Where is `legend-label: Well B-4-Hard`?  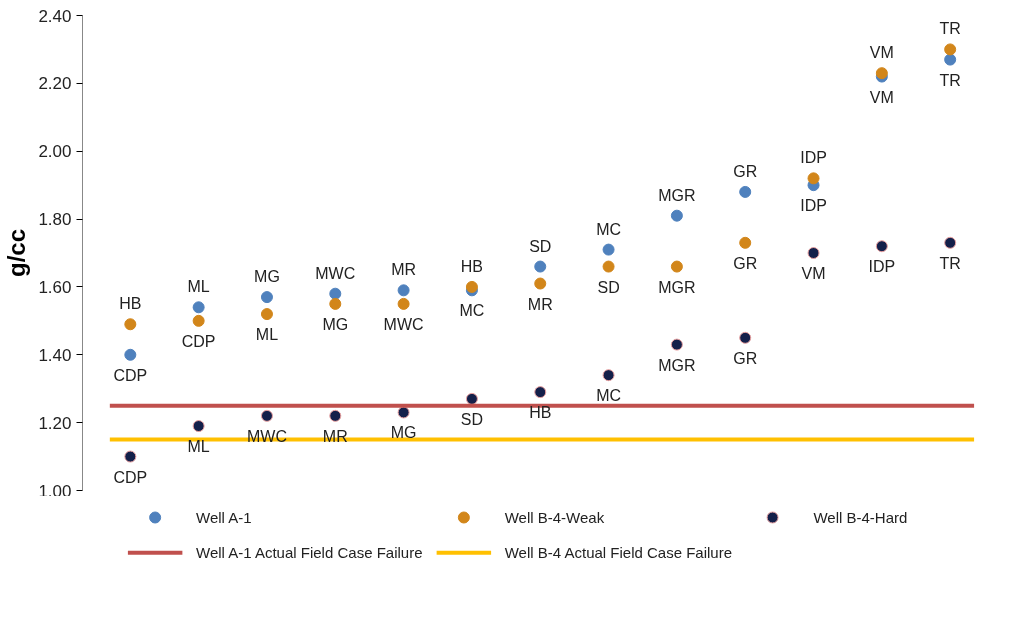
legend-label: Well B-4-Hard is located at coordinates (860, 517).